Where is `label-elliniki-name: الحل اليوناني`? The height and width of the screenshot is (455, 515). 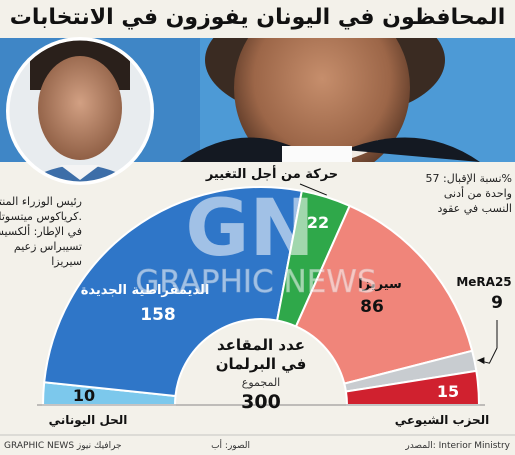 label-elliniki-name: الحل اليوناني is located at coordinates (88, 420).